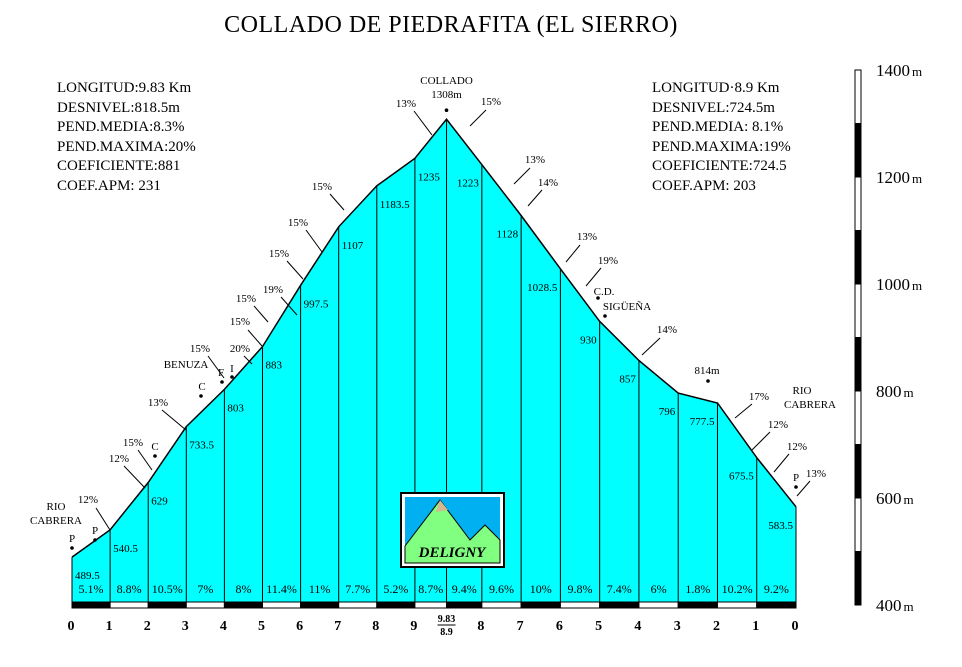 This screenshot has width=962, height=667. Describe the element at coordinates (353, 246) in the screenshot. I see `altitude-label: 1107` at that location.